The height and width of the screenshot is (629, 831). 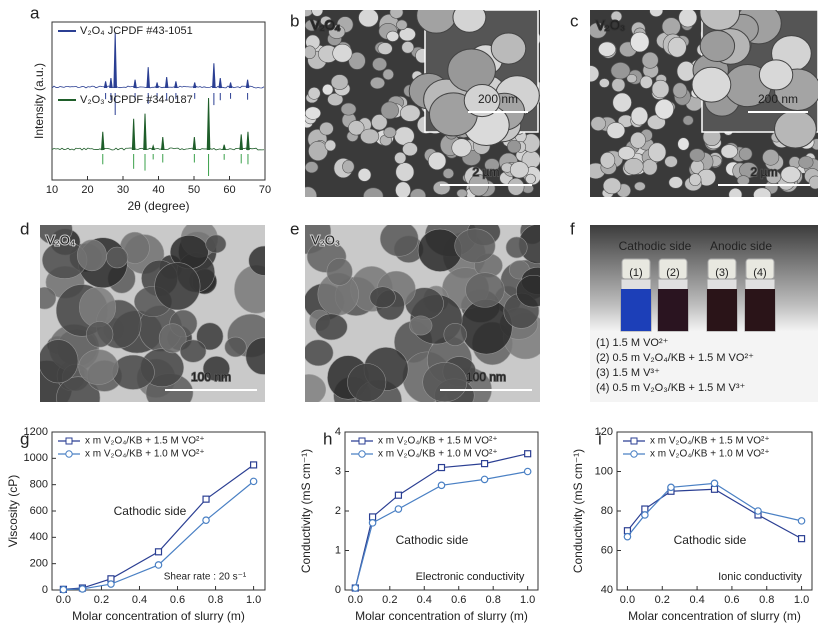 What do you see at coordinates (338, 471) in the screenshot?
I see `y-tick-label: 3` at bounding box center [338, 471].